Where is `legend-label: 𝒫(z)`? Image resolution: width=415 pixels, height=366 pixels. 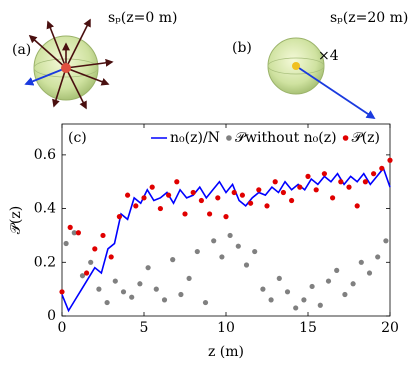 legend-label: 𝒫(z) is located at coordinates (366, 138).